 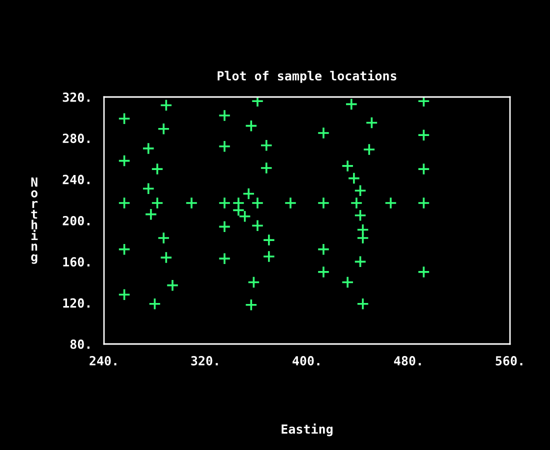 I want to click on chart-title: Plot of sample locations, so click(x=307, y=76).